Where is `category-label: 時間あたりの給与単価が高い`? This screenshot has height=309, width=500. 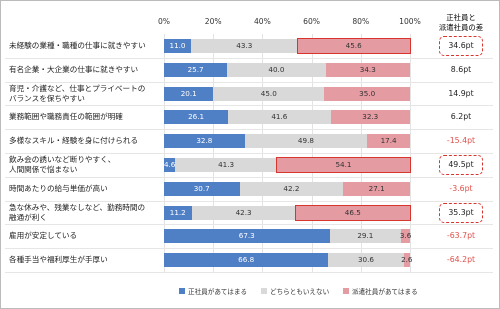 category-label: 時間あたりの給与単価が高い is located at coordinates (58, 188).